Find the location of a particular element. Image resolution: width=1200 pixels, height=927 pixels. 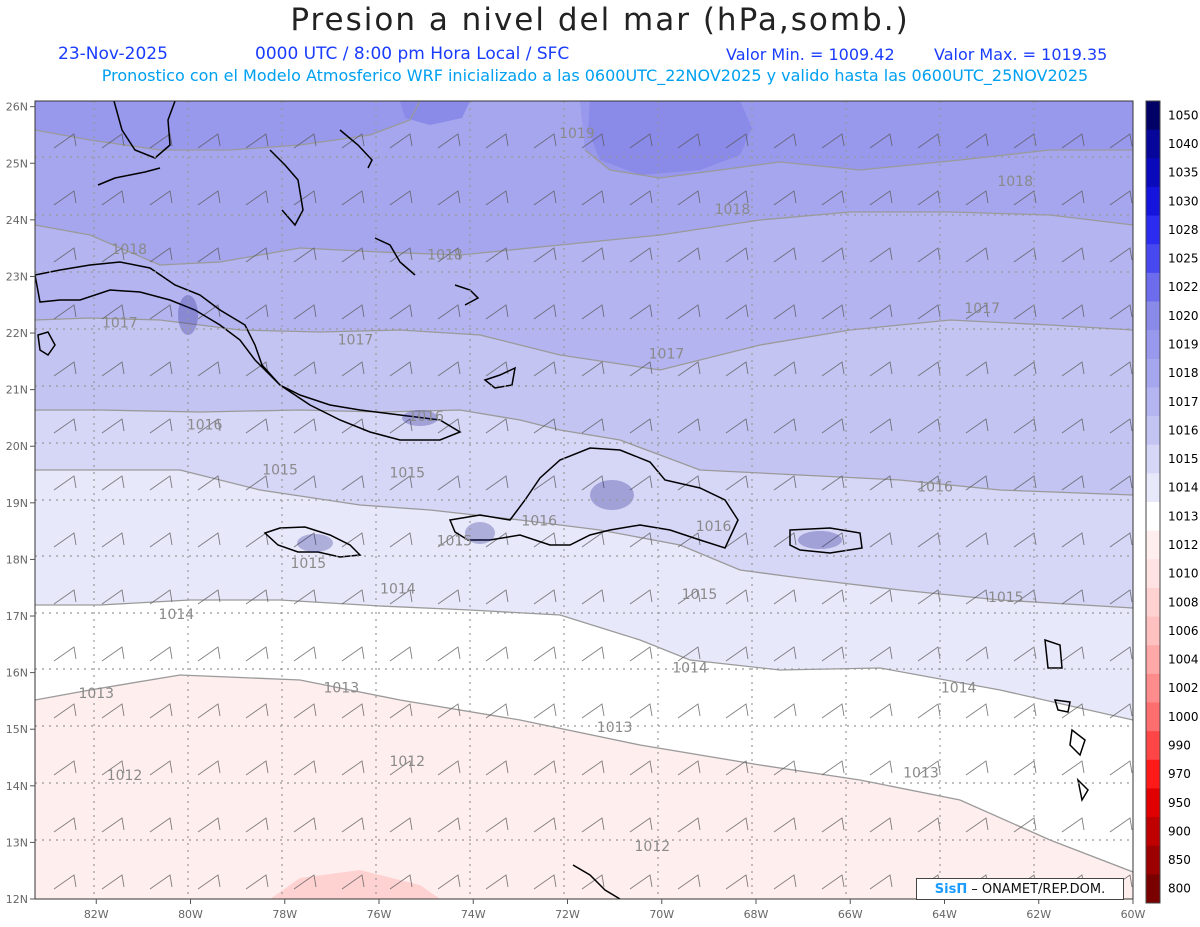

colorbar-label: 1028 is located at coordinates (1183, 230).